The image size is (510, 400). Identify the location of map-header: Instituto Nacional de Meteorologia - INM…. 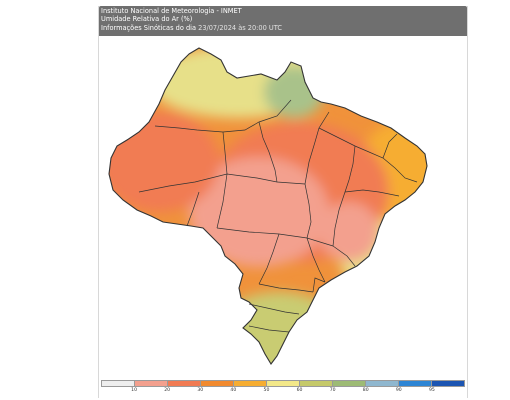
(283, 21).